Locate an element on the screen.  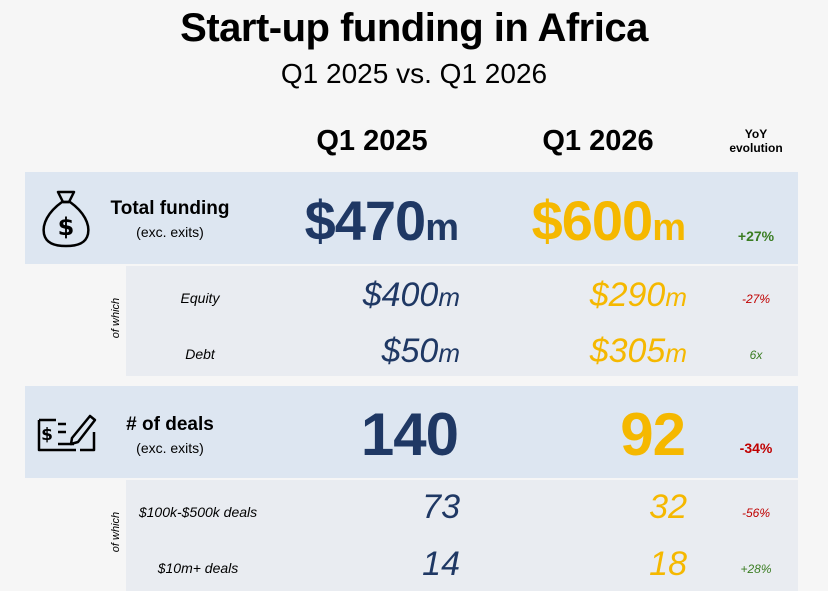
equity-q1-2026-unit: m is located at coordinates (676, 297).